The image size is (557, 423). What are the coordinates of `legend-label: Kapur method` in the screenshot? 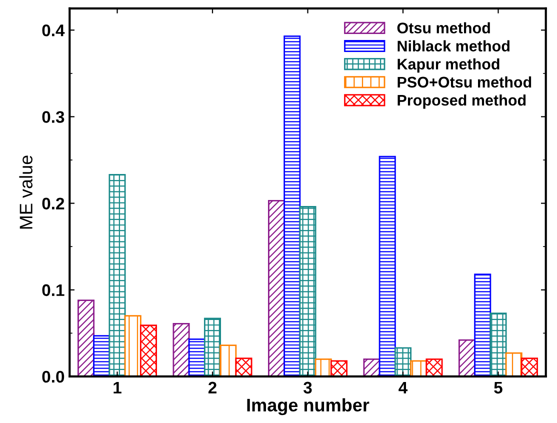 It's located at (449, 65).